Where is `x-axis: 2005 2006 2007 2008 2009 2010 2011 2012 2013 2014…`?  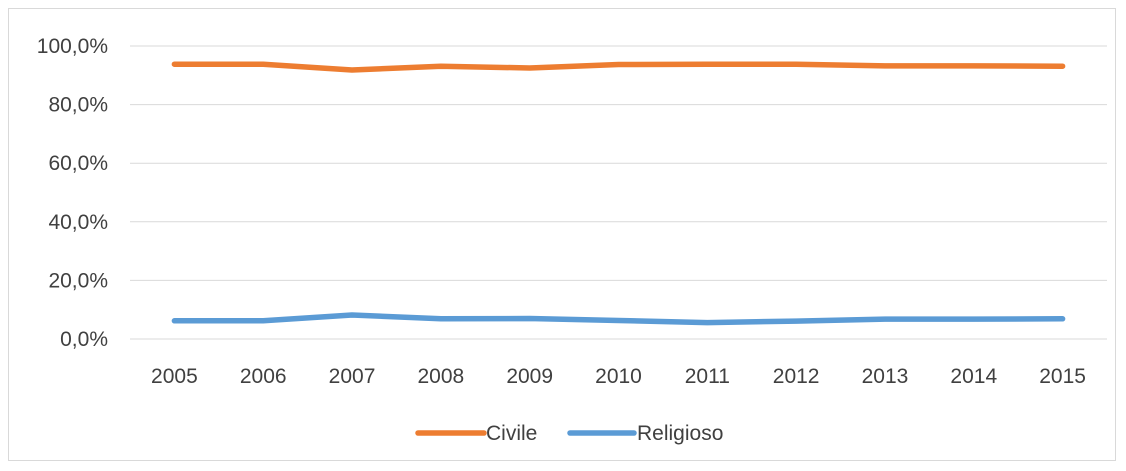 x-axis: 2005 2006 2007 2008 2009 2010 2011 2012 2013 2014… is located at coordinates (618, 376).